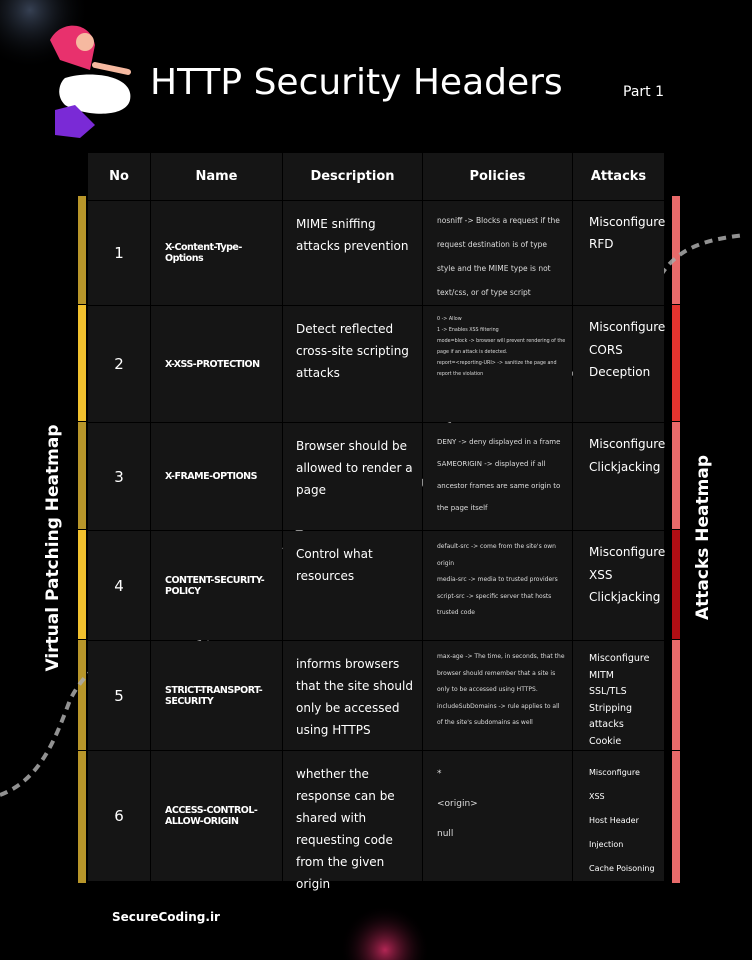  What do you see at coordinates (216, 176) in the screenshot?
I see `header-name: Name` at bounding box center [216, 176].